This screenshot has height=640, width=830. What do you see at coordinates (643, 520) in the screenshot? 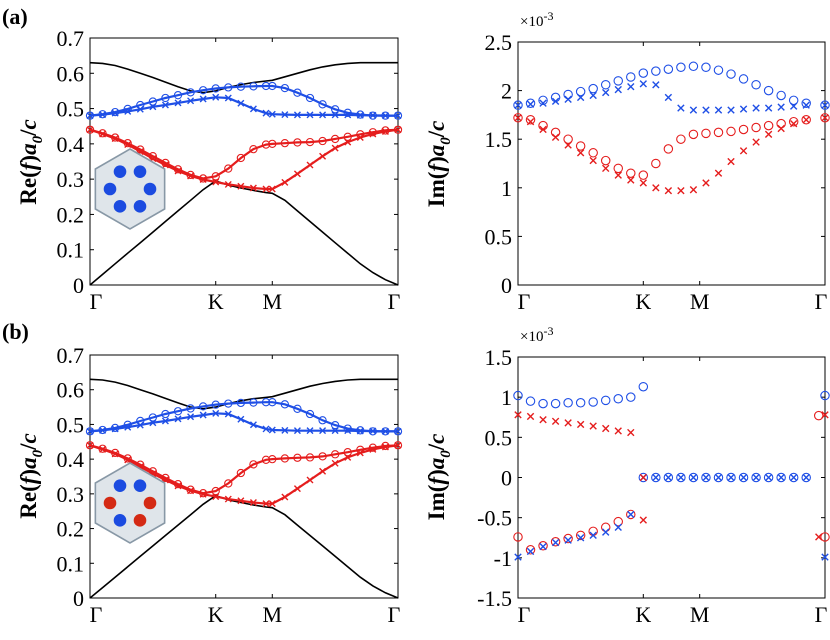
I see `point-red-cross-lower` at bounding box center [643, 520].